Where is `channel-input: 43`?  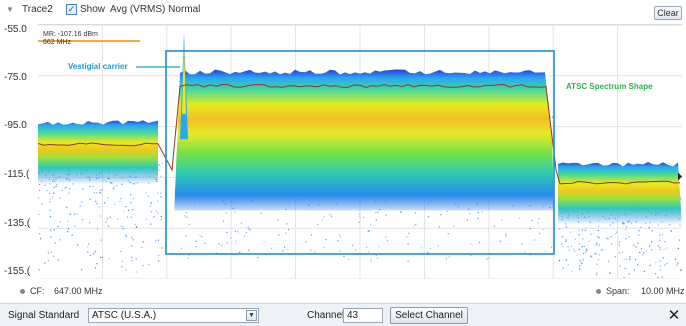
channel-input: 43 is located at coordinates (363, 315).